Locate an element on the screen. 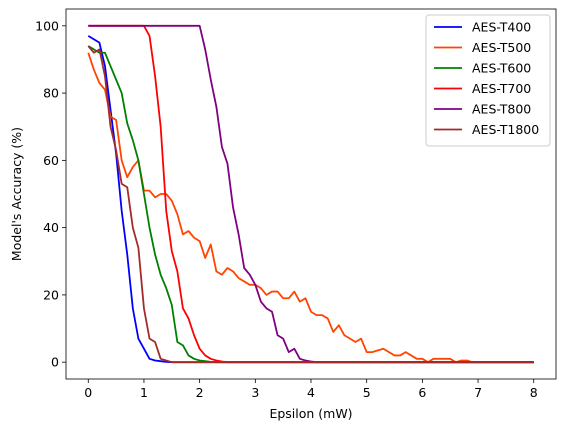  x-axis-label: Epsilon (mW) is located at coordinates (310, 413).